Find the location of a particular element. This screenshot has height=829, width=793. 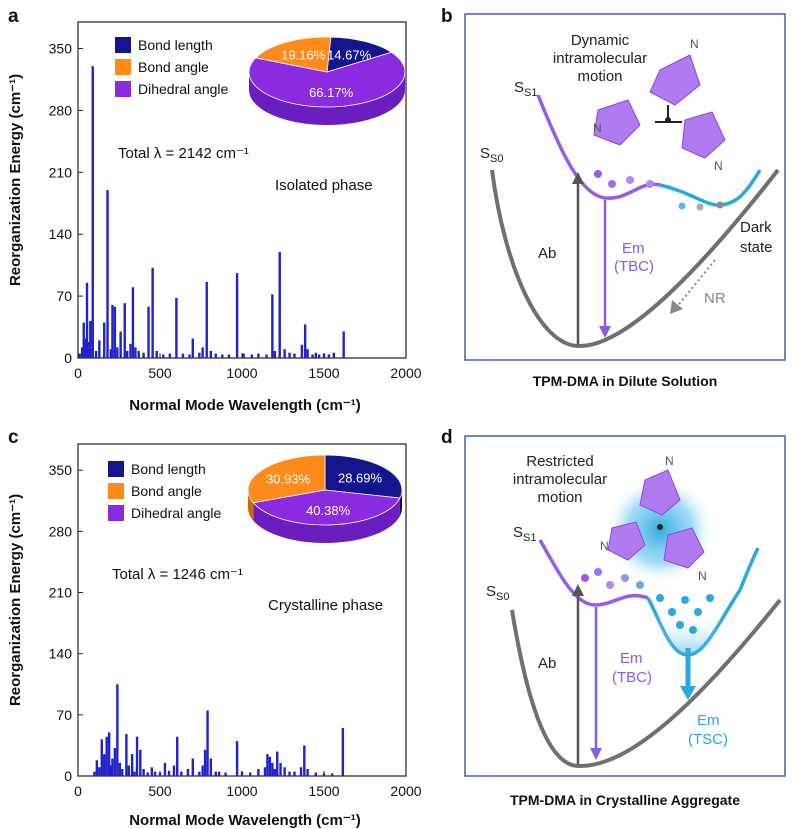

legend-swatch-bond-angle is located at coordinates (116, 491).